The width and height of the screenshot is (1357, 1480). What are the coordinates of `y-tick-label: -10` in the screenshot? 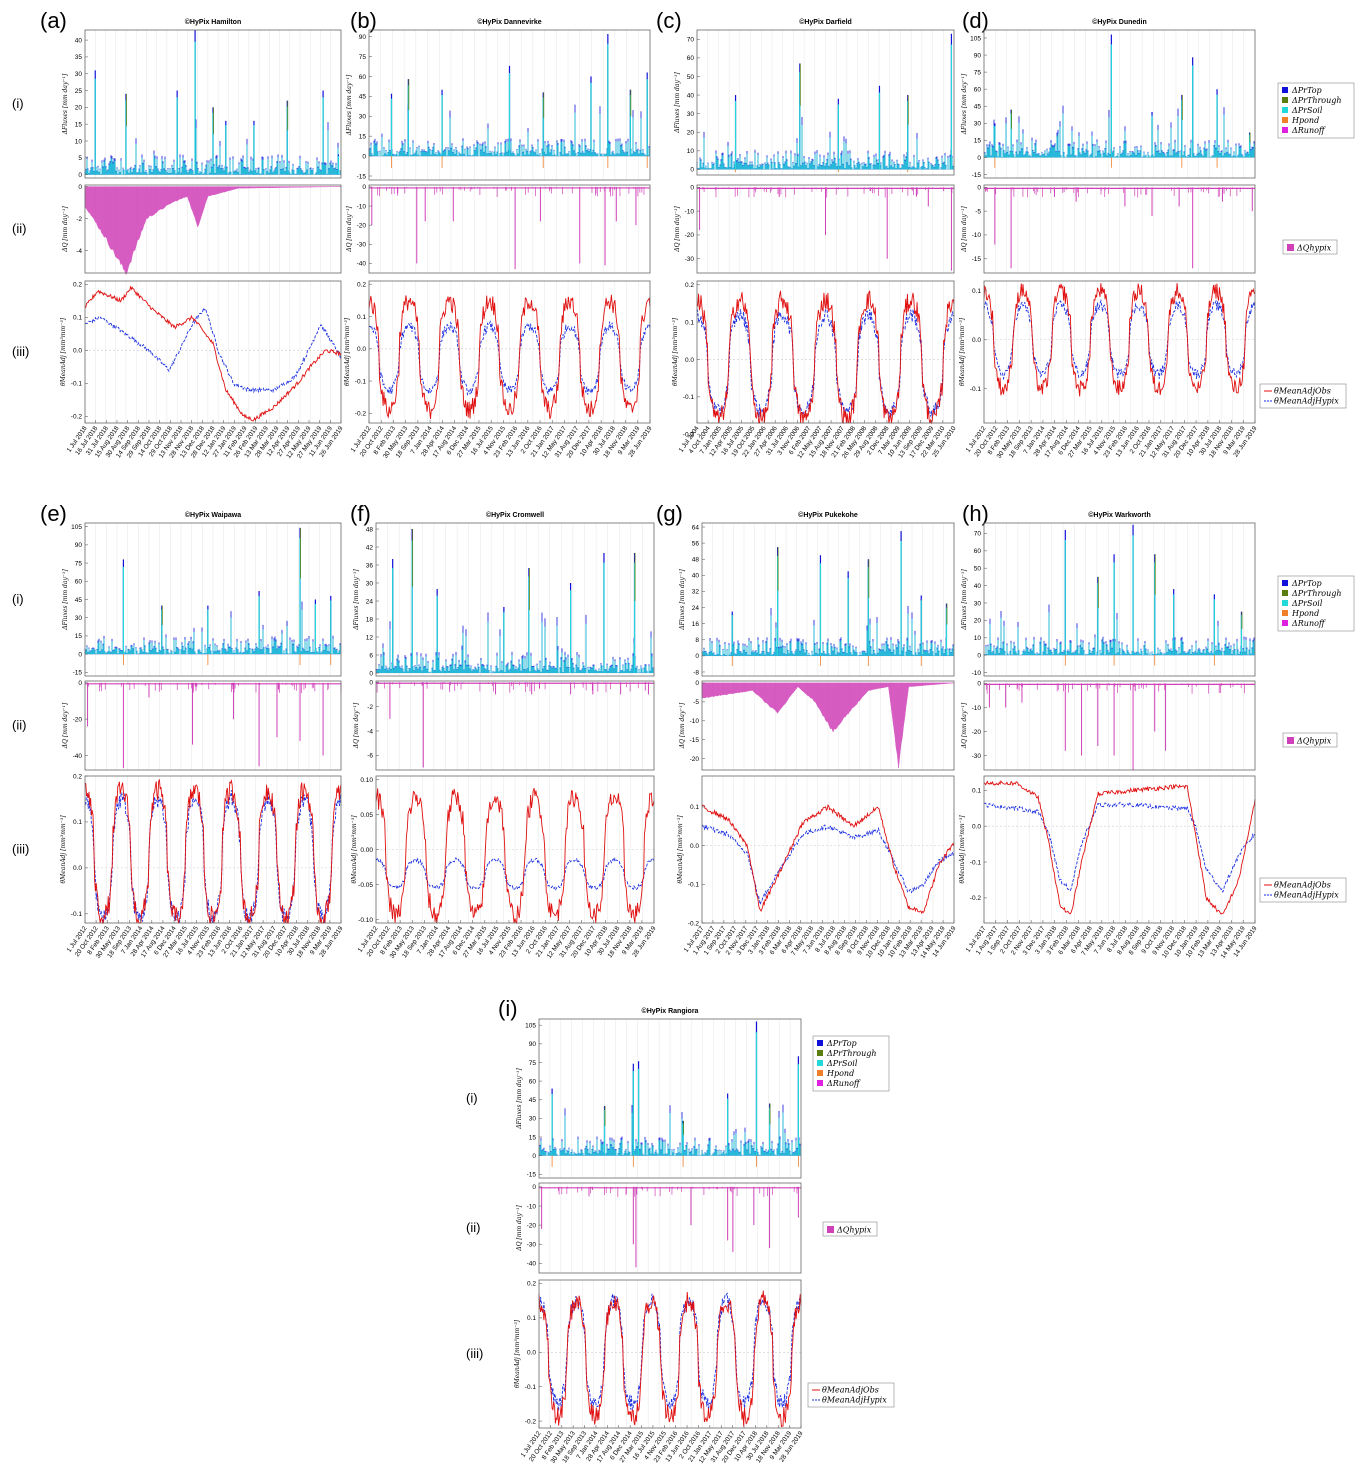 It's located at (977, 235).